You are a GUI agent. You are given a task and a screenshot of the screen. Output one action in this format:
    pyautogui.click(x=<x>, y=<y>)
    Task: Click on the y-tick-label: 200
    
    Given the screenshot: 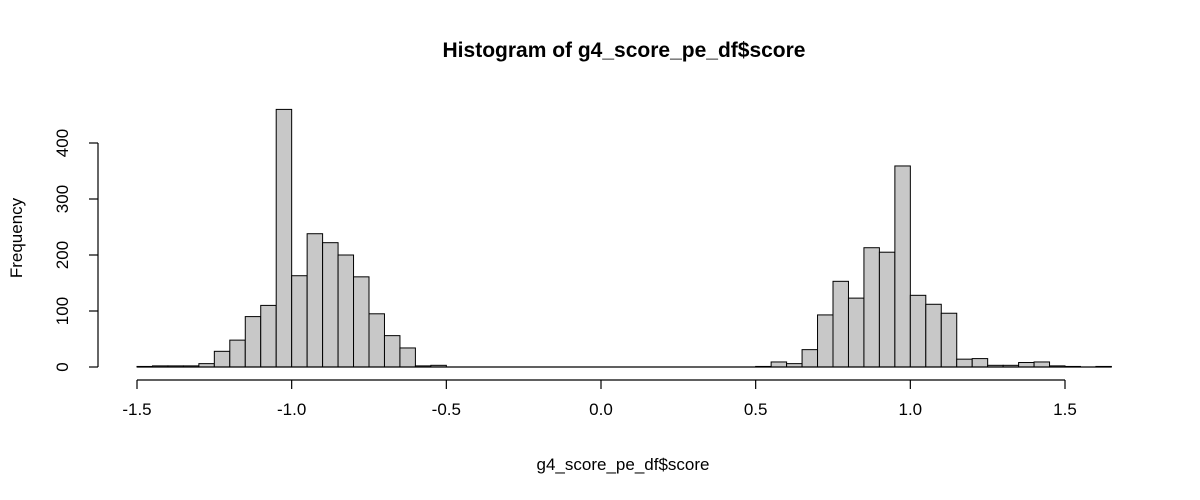 What is the action you would take?
    pyautogui.click(x=62, y=255)
    